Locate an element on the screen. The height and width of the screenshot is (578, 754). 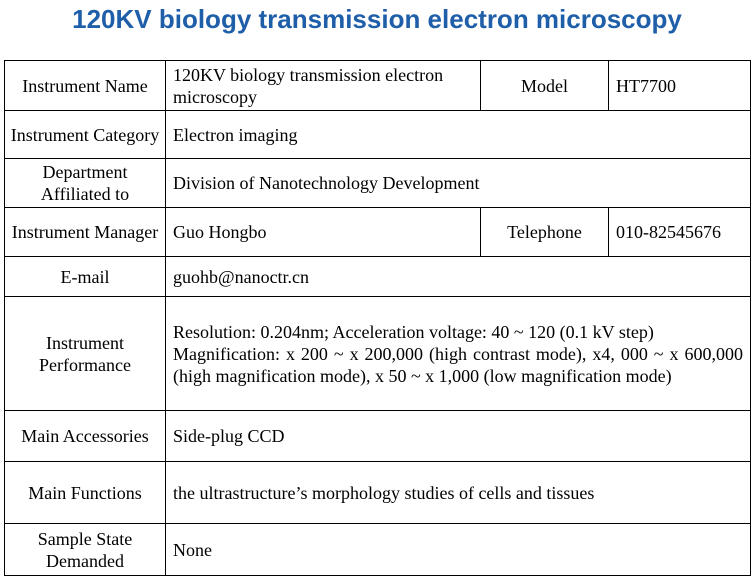
field-value: guohb@nanoctr.cn is located at coordinates (458, 276).